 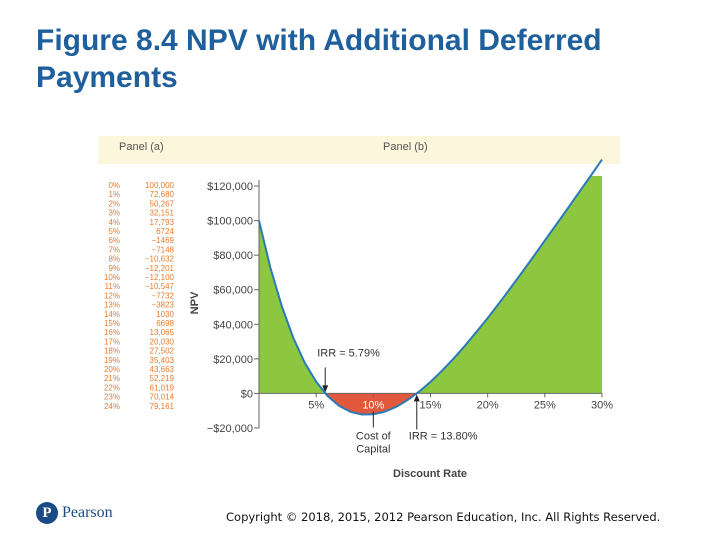 I want to click on table-npv-cell: 35,403, so click(x=162, y=360).